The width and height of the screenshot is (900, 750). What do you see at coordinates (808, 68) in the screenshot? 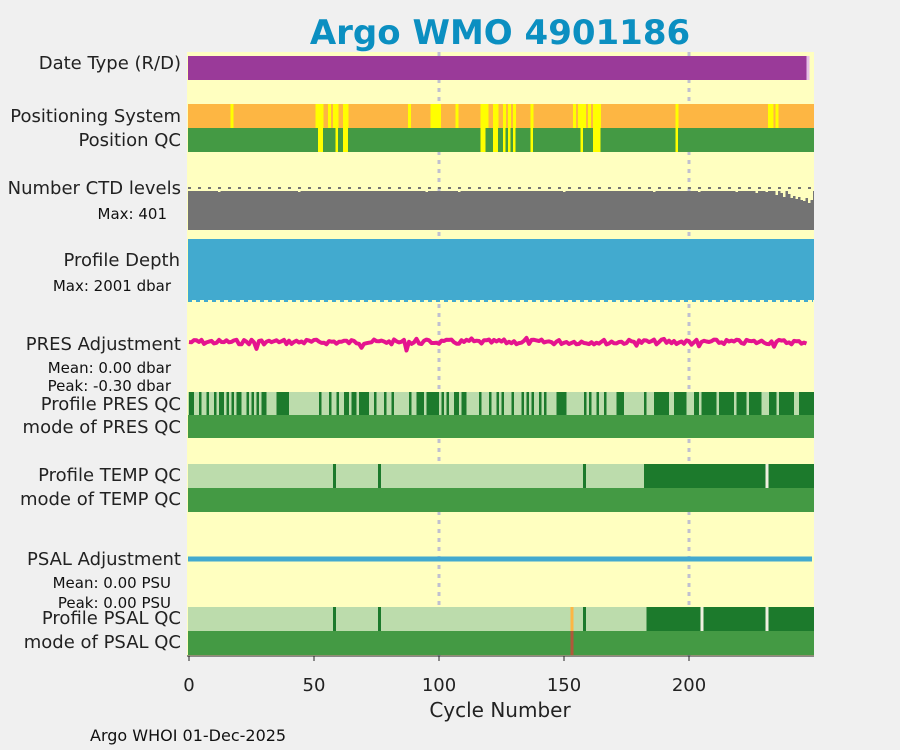
I see `date-type-end` at bounding box center [808, 68].